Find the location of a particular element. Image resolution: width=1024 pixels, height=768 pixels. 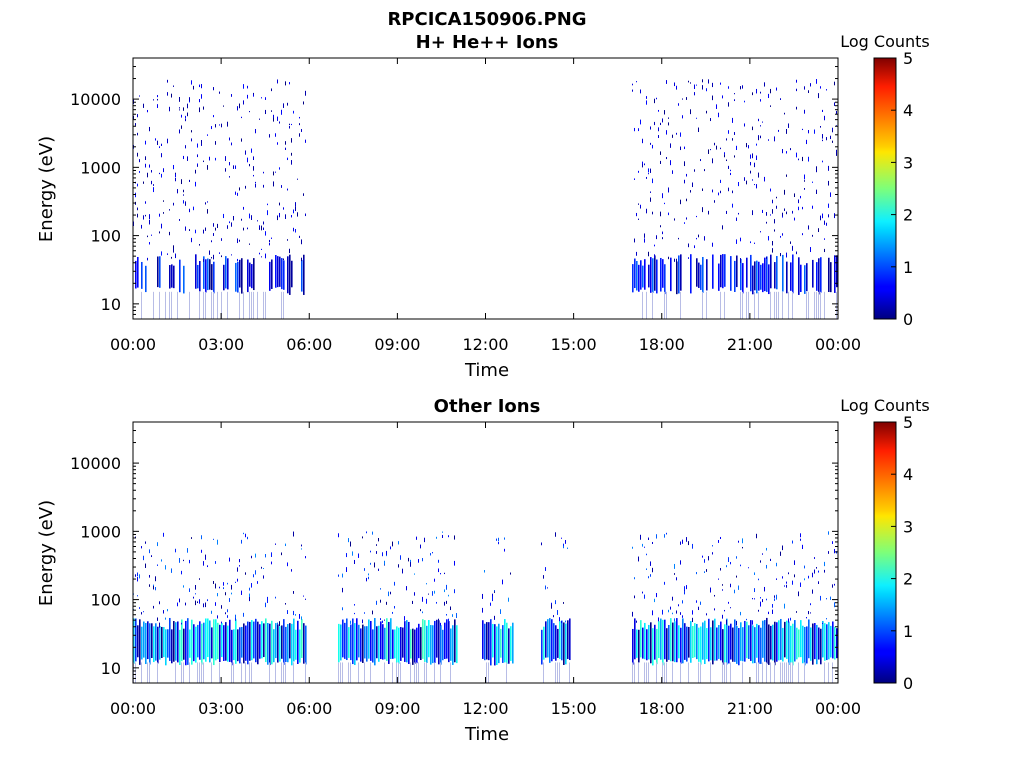

y-tick-label: 10000 is located at coordinates (95, 99).